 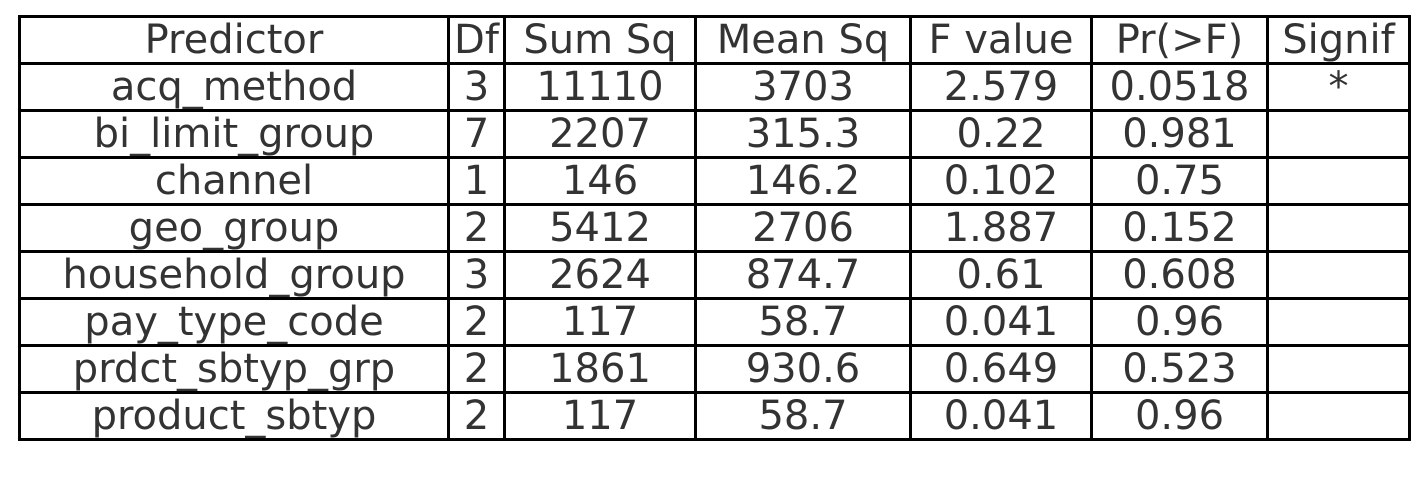 I want to click on table-row: pay_type_code 2 117 58.7 0.041 0.96, so click(x=714, y=322).